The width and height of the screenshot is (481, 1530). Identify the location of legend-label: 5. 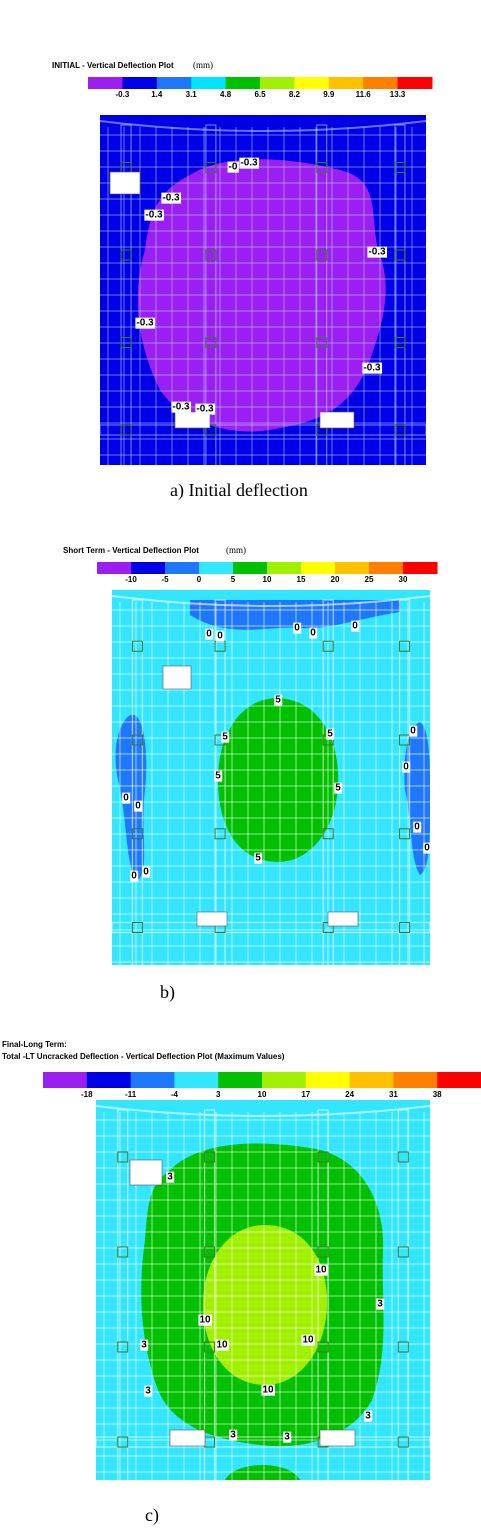
(233, 579).